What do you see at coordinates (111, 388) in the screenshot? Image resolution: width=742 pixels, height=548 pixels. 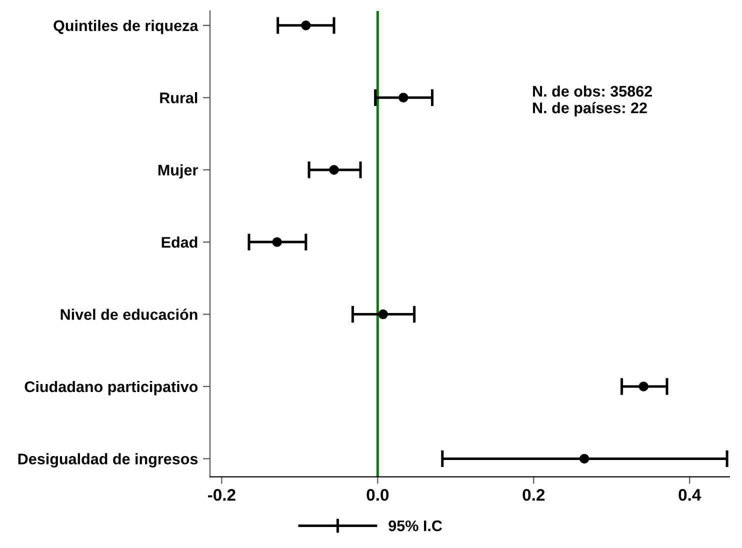 I see `y-tick-label: Ciudadano participativo` at bounding box center [111, 388].